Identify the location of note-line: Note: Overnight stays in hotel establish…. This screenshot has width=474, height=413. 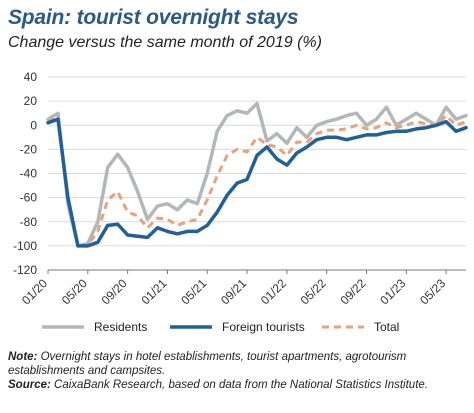
(238, 364).